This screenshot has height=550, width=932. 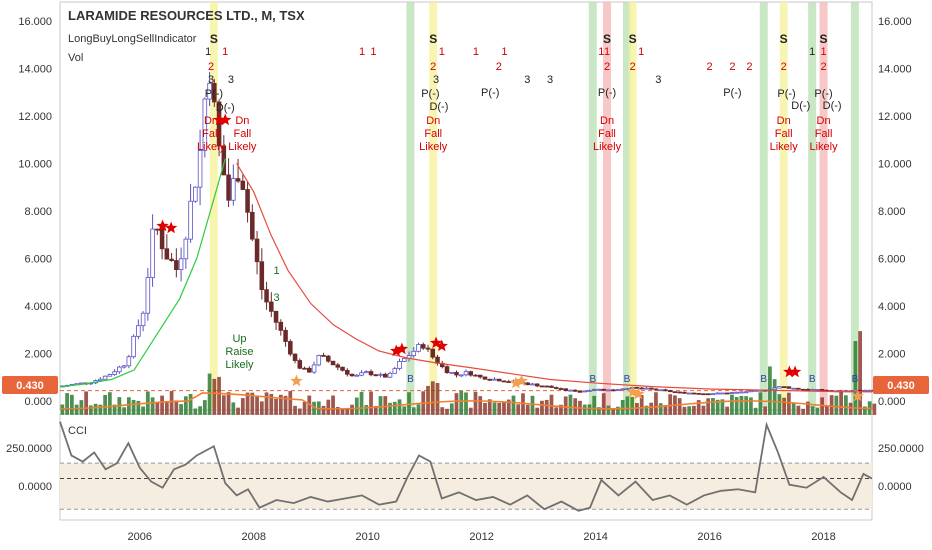 I want to click on time-axis-tick: 2016, so click(x=709, y=537).